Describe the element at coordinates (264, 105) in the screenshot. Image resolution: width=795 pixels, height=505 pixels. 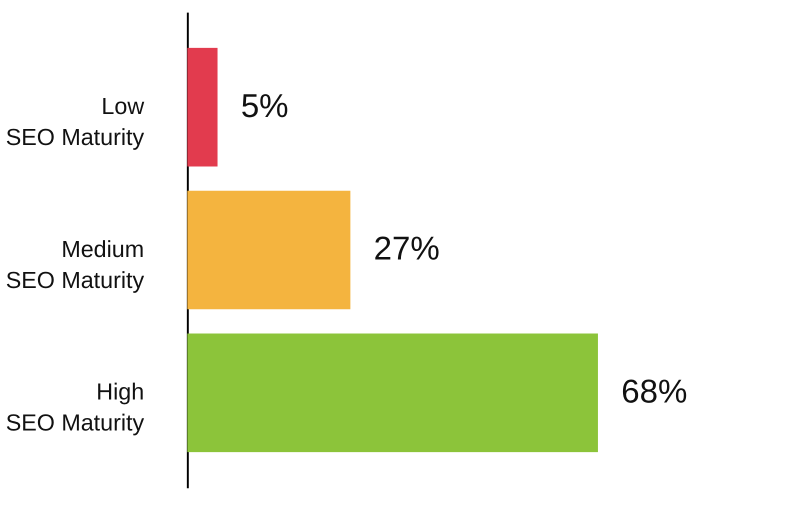
I see `data-label: 5%` at that location.